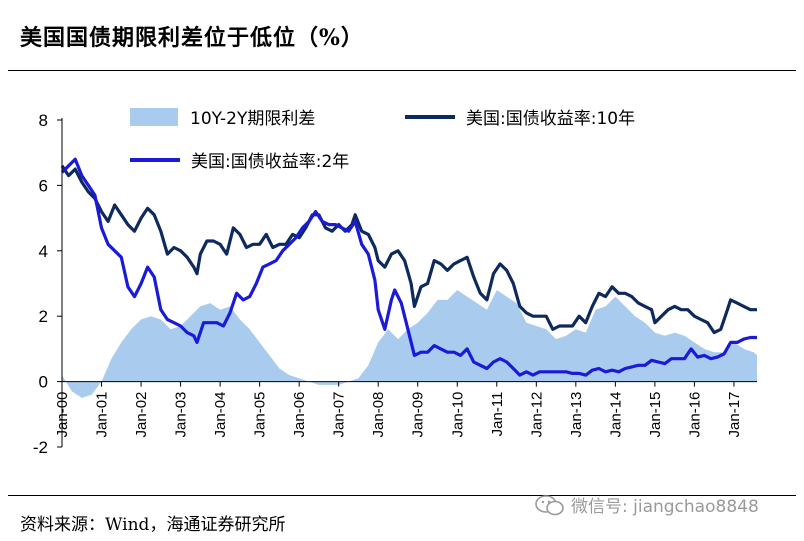 The height and width of the screenshot is (541, 804). I want to click on legend-label-2y: 美国:国债收益率:2年, so click(270, 162).